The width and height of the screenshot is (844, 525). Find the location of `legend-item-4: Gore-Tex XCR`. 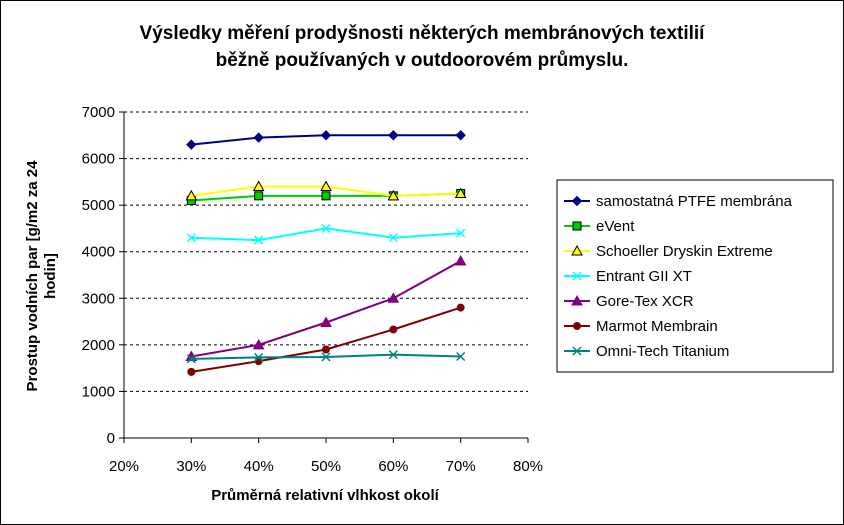

legend-item-4: Gore-Tex XCR is located at coordinates (629, 301).